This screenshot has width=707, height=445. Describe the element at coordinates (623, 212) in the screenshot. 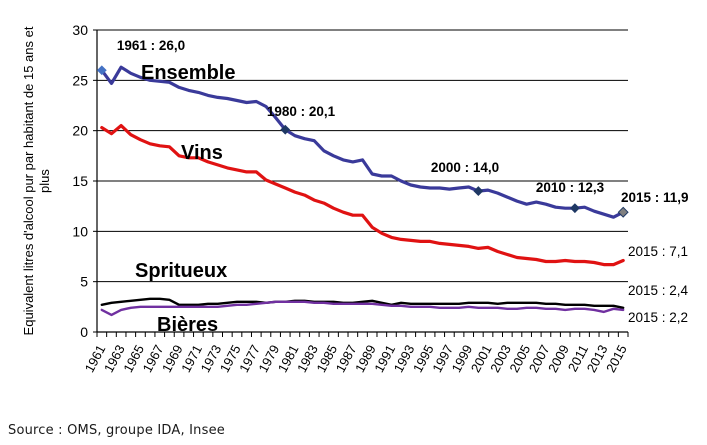

I see `marker-2015` at that location.